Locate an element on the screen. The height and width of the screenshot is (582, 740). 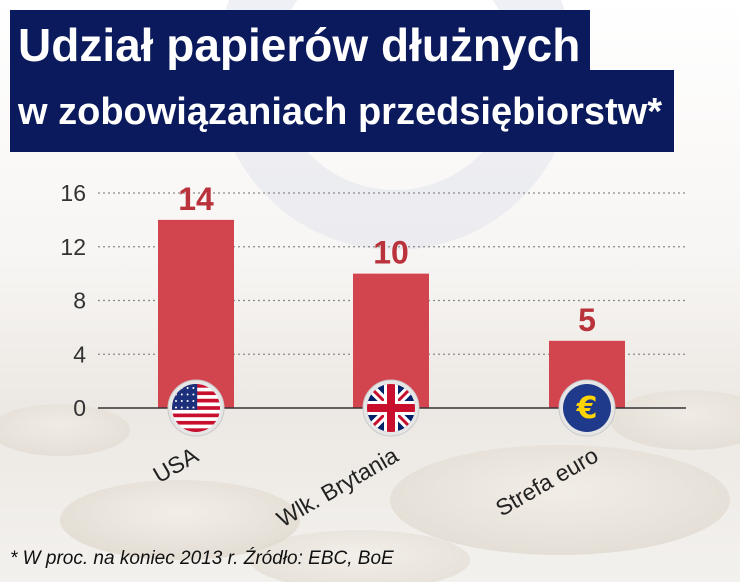
usa-flag-icon is located at coordinates (196, 408).